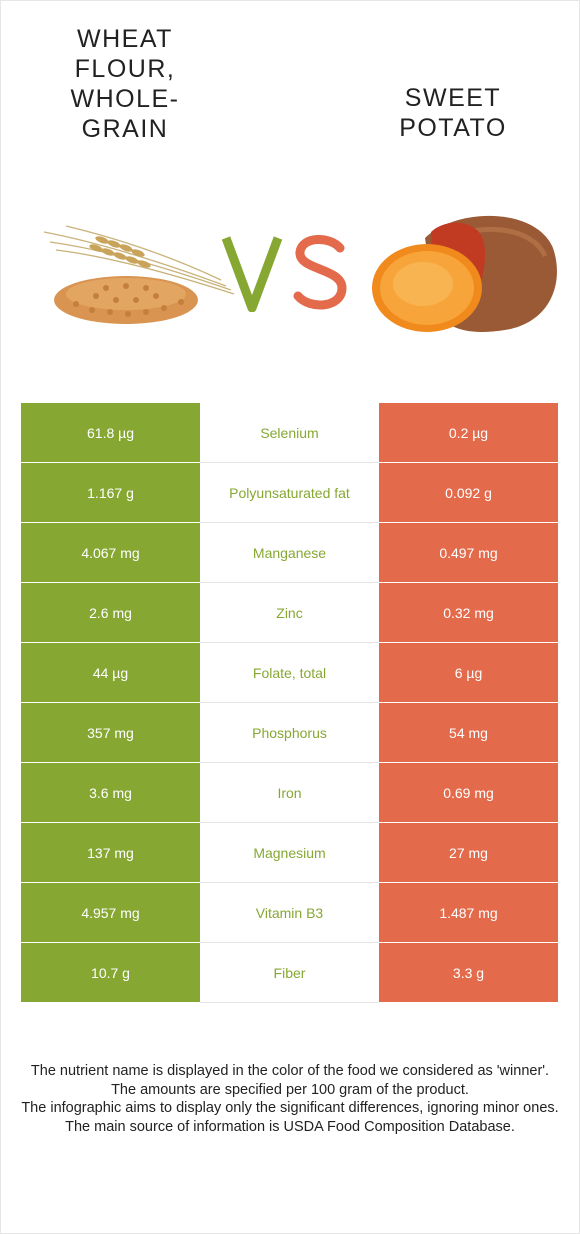 This screenshot has height=1234, width=580. I want to click on table-row: 137 mg Magnesium 27 mg, so click(289, 852).